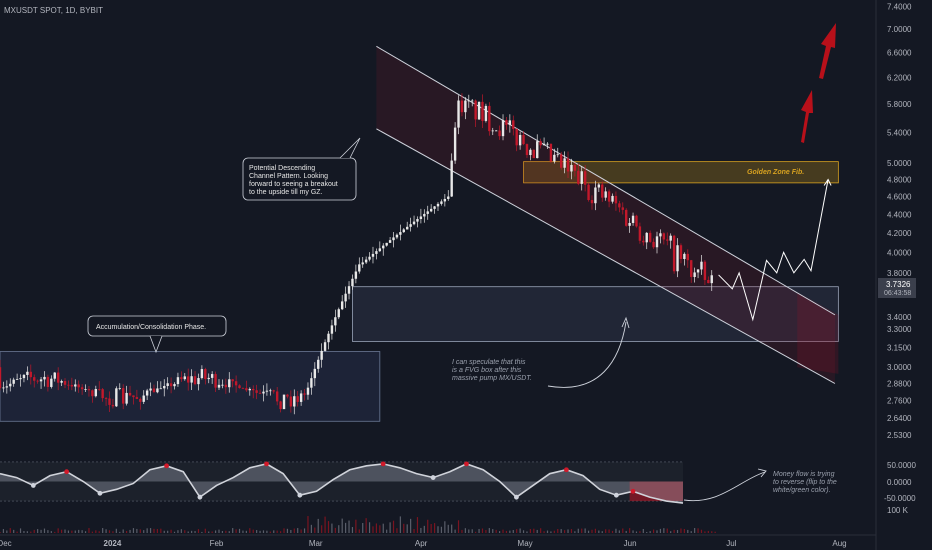 The width and height of the screenshot is (932, 550). Describe the element at coordinates (595, 314) in the screenshot. I see `fvg-box` at that location.